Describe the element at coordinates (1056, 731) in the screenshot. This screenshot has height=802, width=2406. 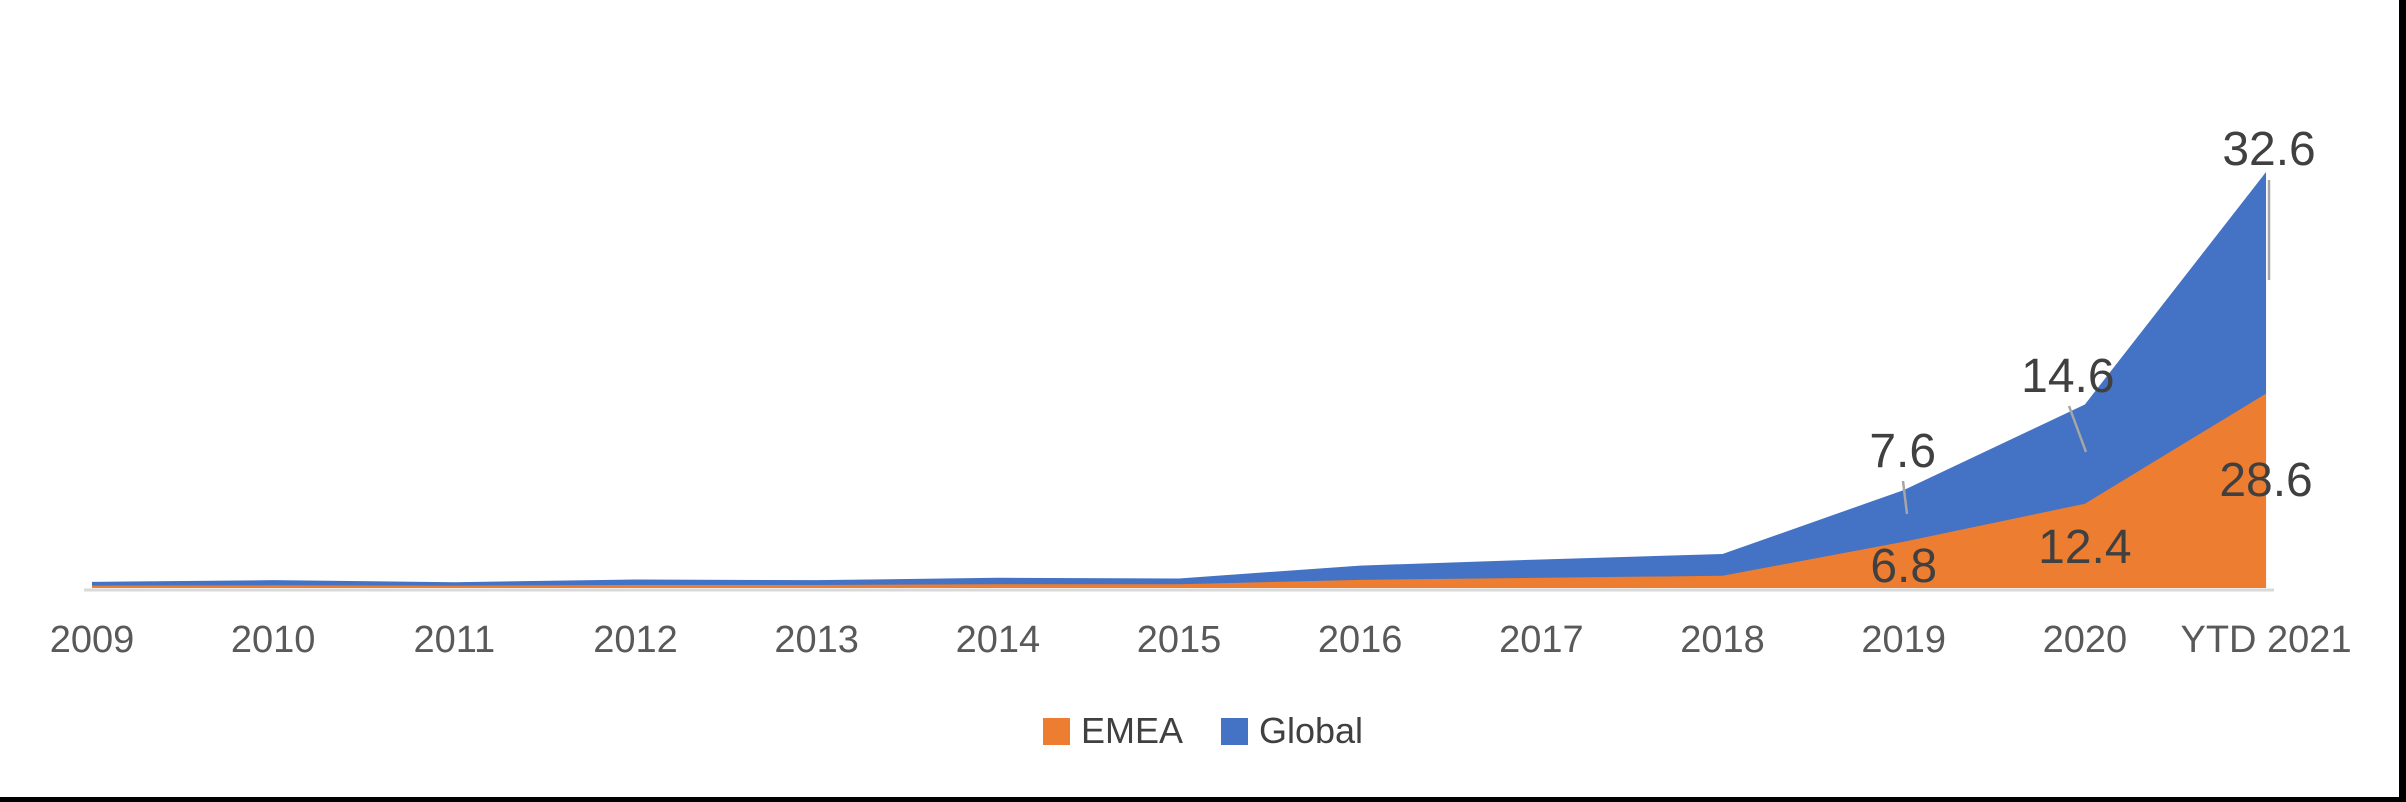
I see `legend-swatch-emea-icon` at that location.